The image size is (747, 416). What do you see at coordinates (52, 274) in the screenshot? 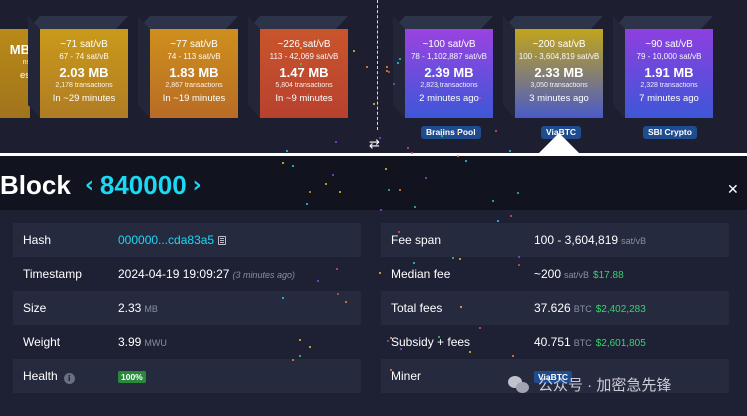
I see `timestamp-label: Timestamp` at bounding box center [52, 274].